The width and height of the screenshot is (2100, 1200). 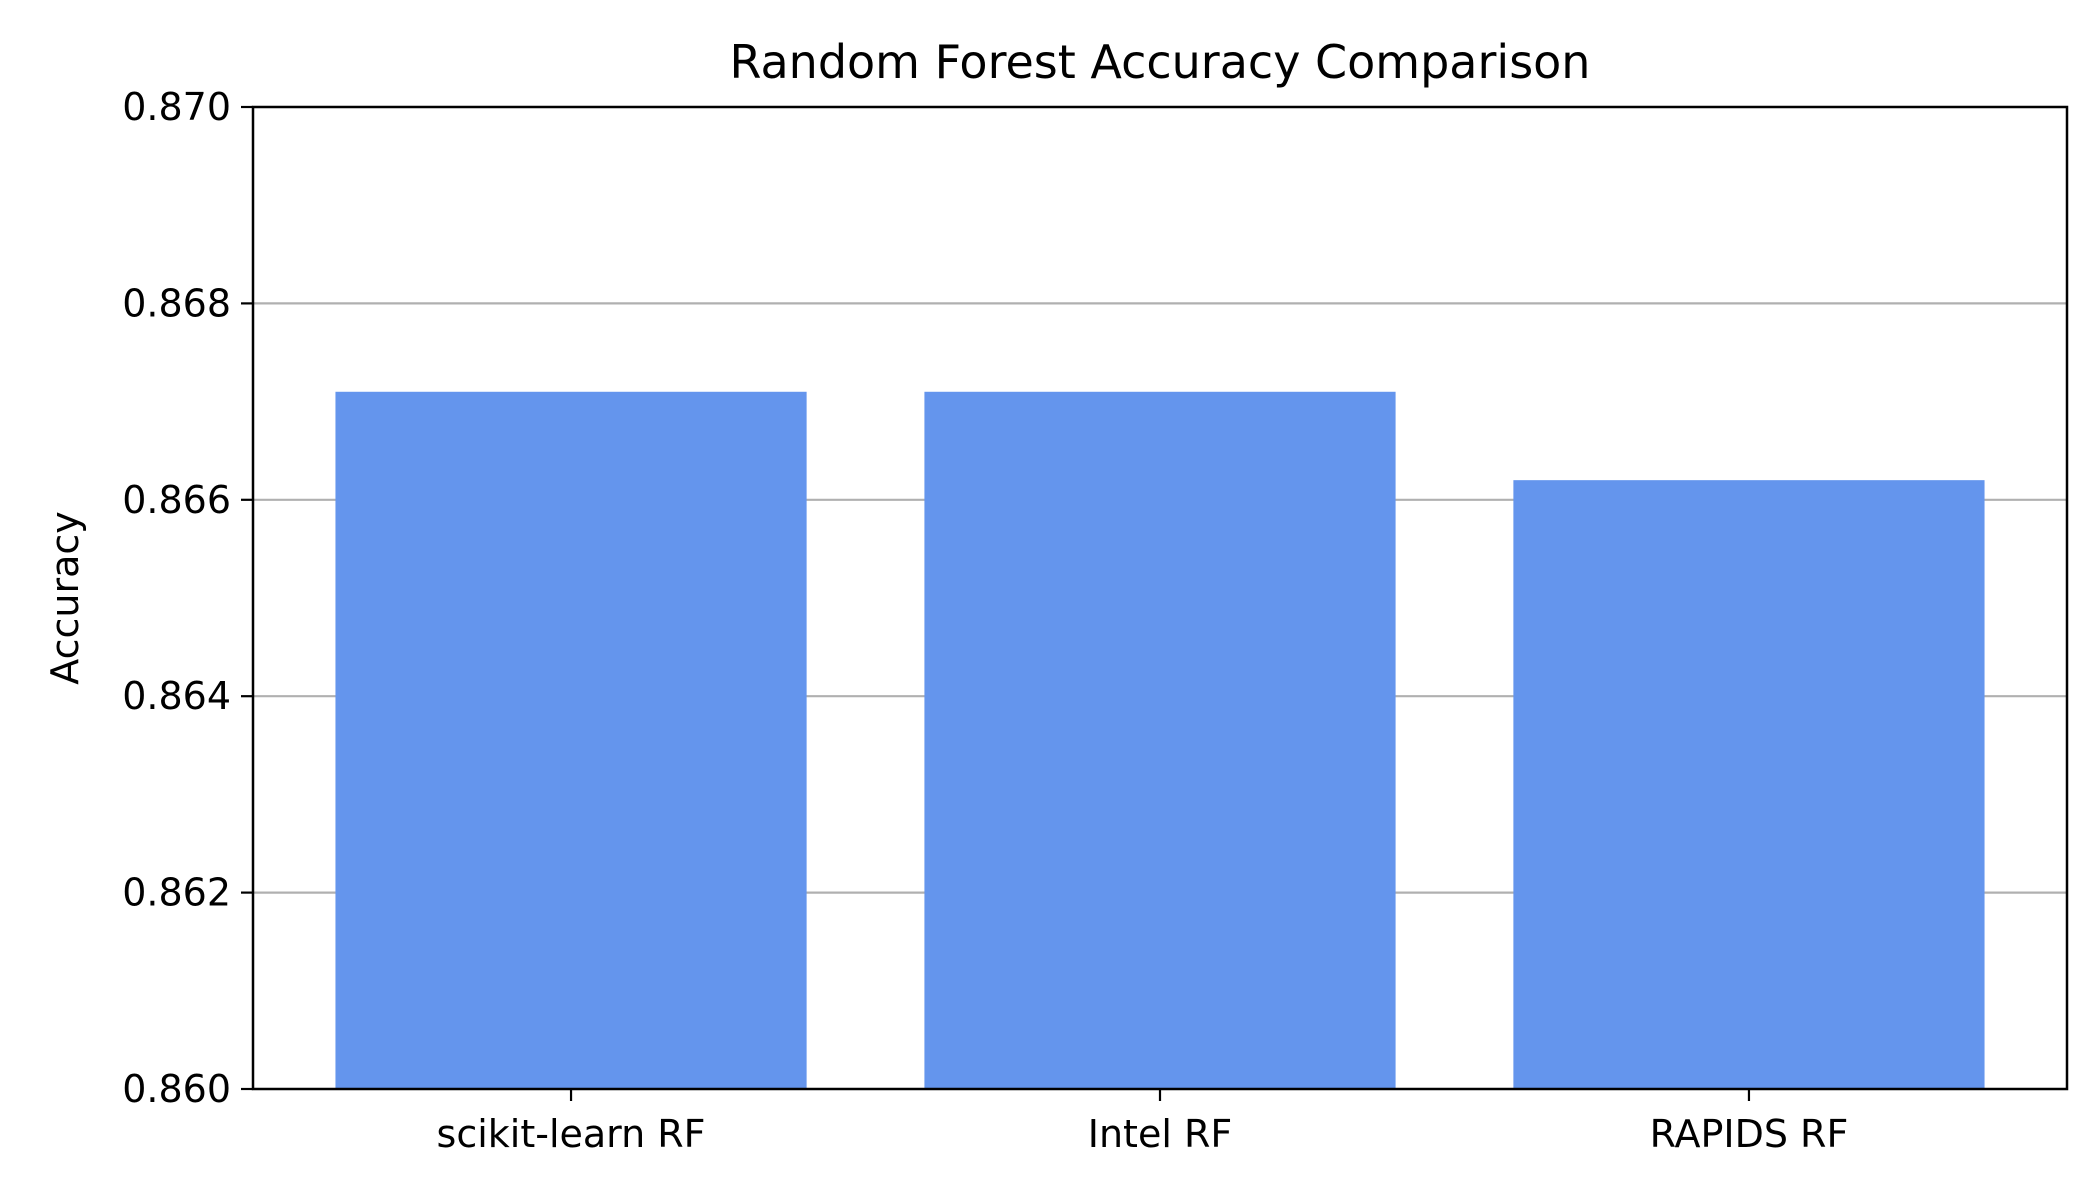 I want to click on y-tick-label: 0.864, so click(x=176, y=696).